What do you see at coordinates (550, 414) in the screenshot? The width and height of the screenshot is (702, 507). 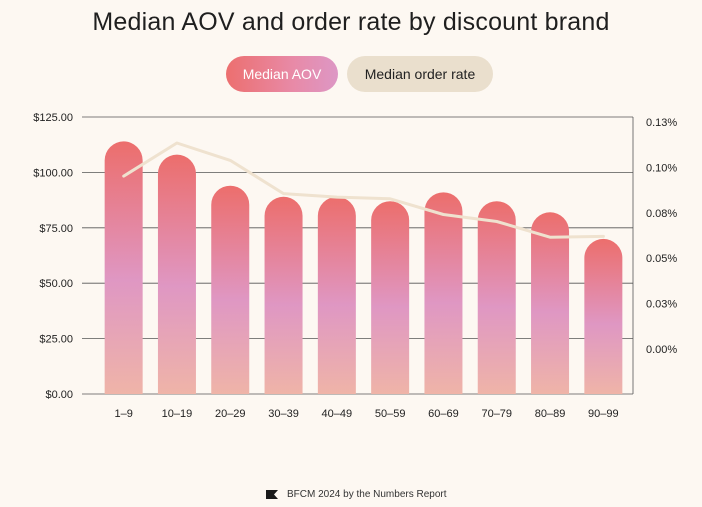 I see `x-tick-label: 80–89` at bounding box center [550, 414].